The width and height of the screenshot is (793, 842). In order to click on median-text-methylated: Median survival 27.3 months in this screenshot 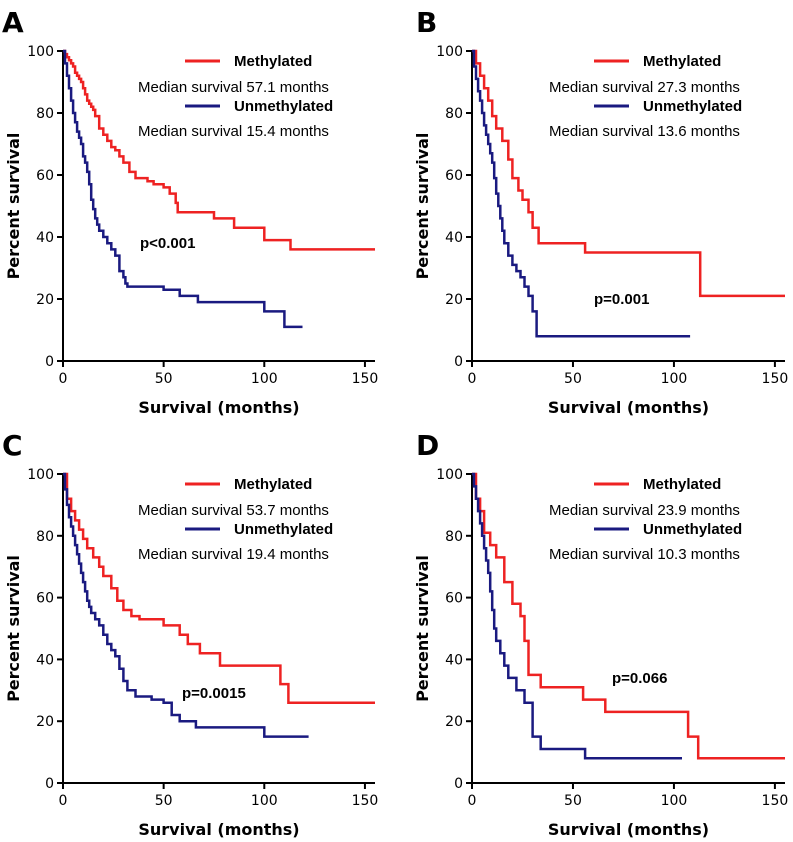, I will do `click(644, 87)`.